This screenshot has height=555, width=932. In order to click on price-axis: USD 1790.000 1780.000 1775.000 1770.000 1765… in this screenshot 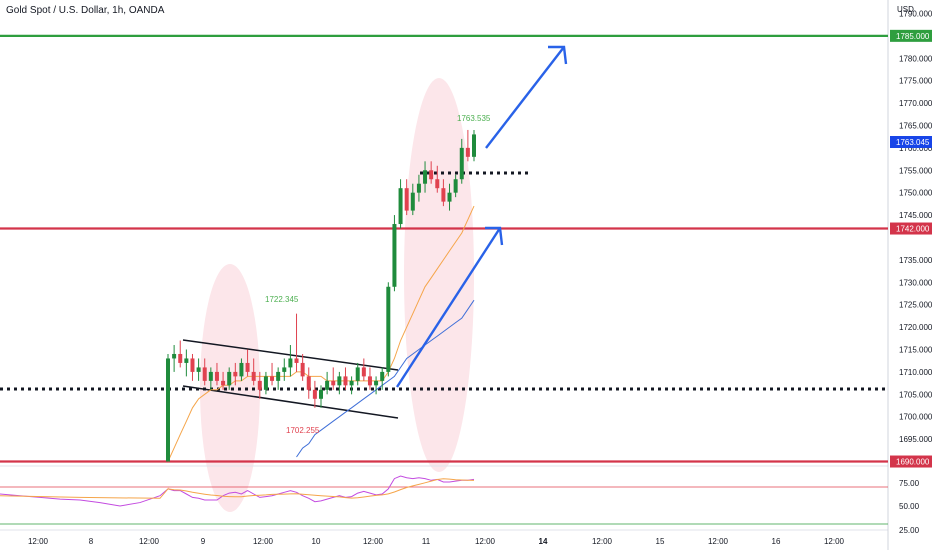, I will do `click(914, 224)`.